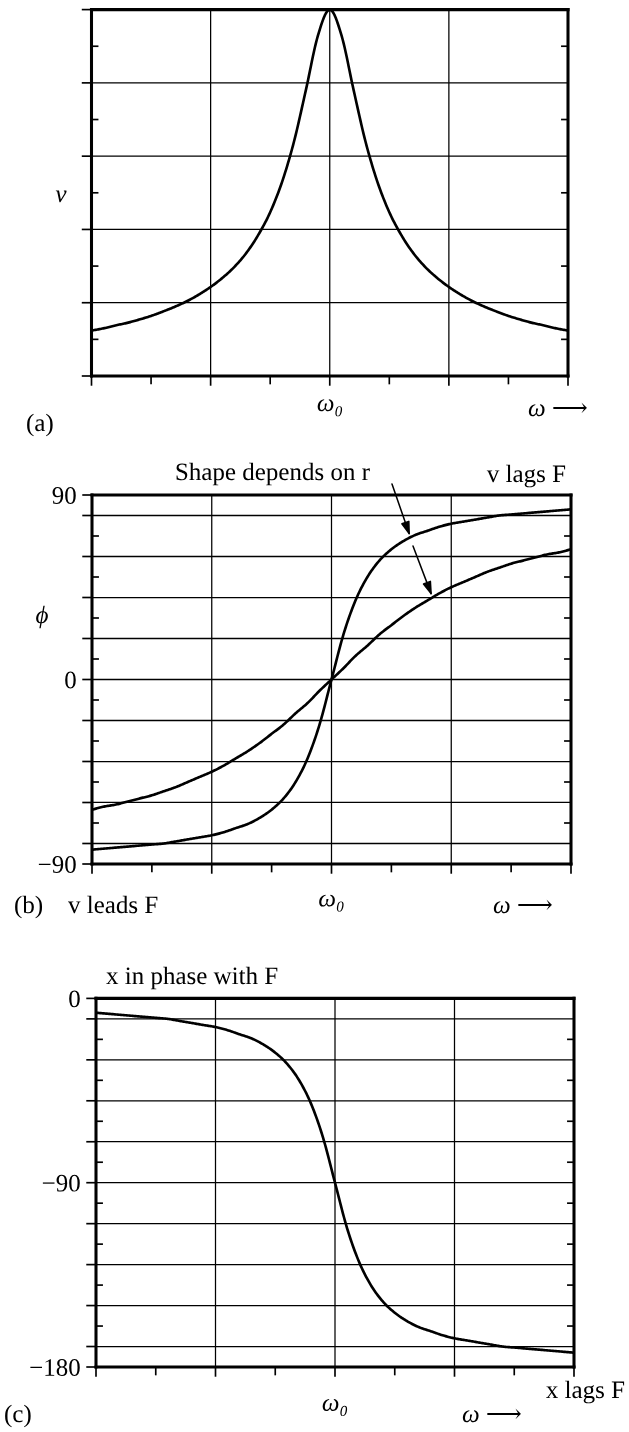 This screenshot has width=629, height=1432. What do you see at coordinates (40, 425) in the screenshot?
I see `text: (a)` at bounding box center [40, 425].